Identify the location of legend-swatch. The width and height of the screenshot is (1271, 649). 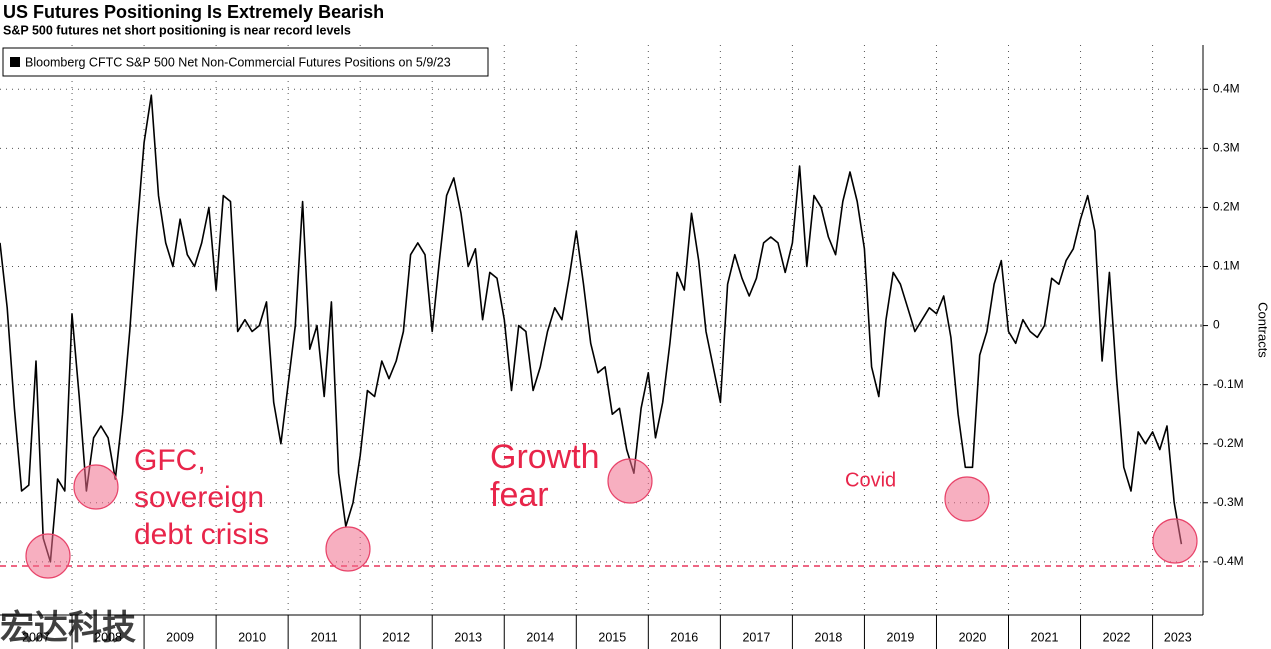
(15, 62).